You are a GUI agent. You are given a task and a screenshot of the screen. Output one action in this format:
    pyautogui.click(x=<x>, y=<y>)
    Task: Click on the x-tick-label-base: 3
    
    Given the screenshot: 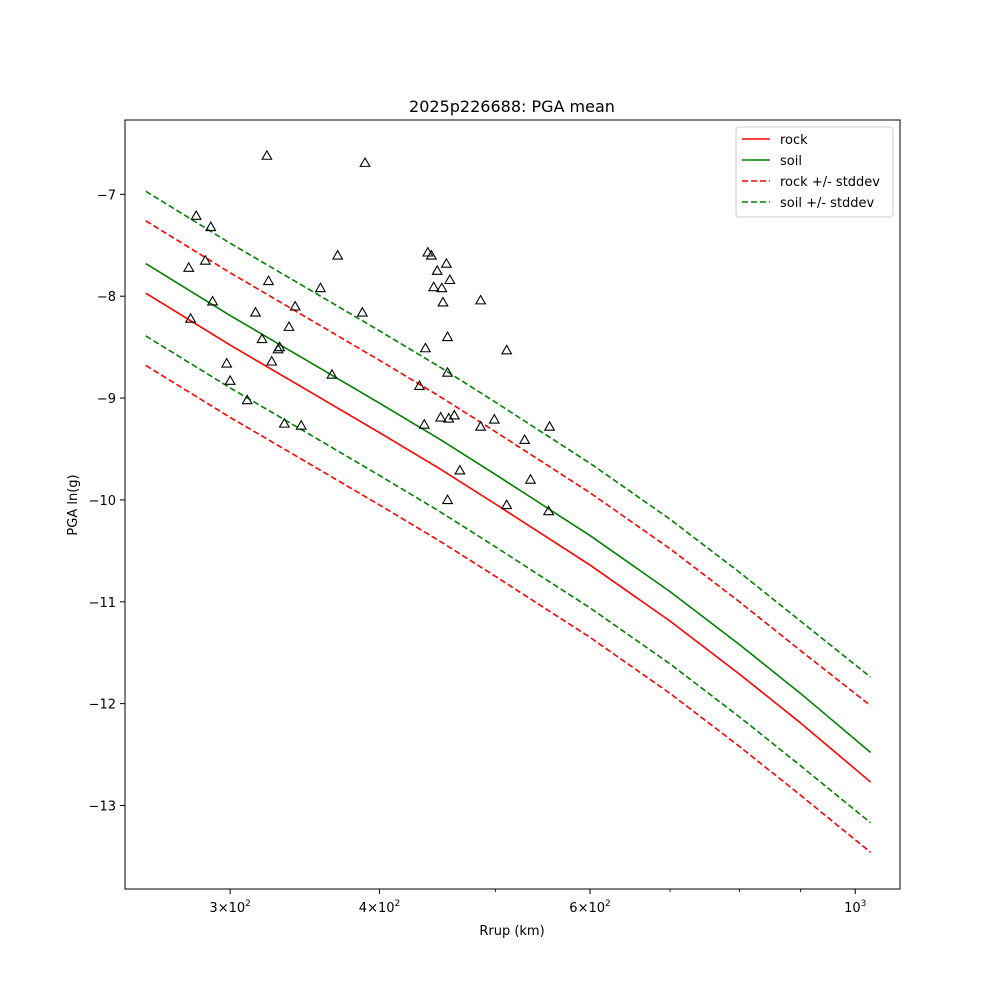 What is the action you would take?
    pyautogui.click(x=213, y=908)
    